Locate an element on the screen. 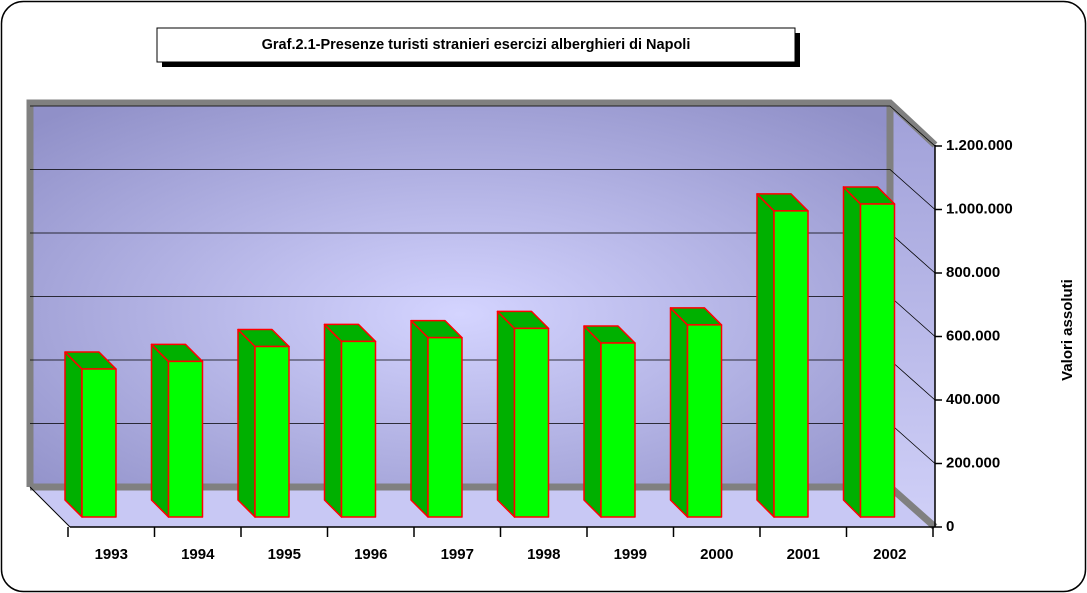 The height and width of the screenshot is (593, 1087). y-tick-label: 800.000 is located at coordinates (973, 272).